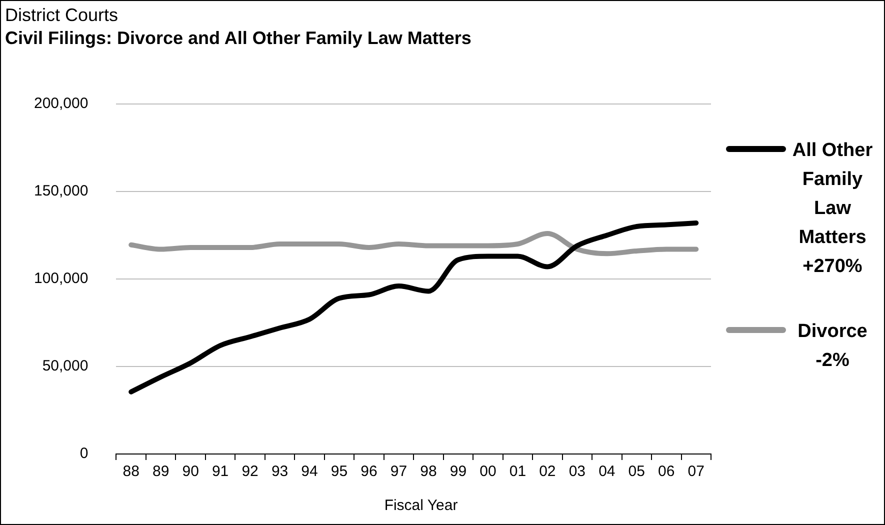 The width and height of the screenshot is (885, 525). Describe the element at coordinates (696, 471) in the screenshot. I see `x-tick-label: 07` at that location.